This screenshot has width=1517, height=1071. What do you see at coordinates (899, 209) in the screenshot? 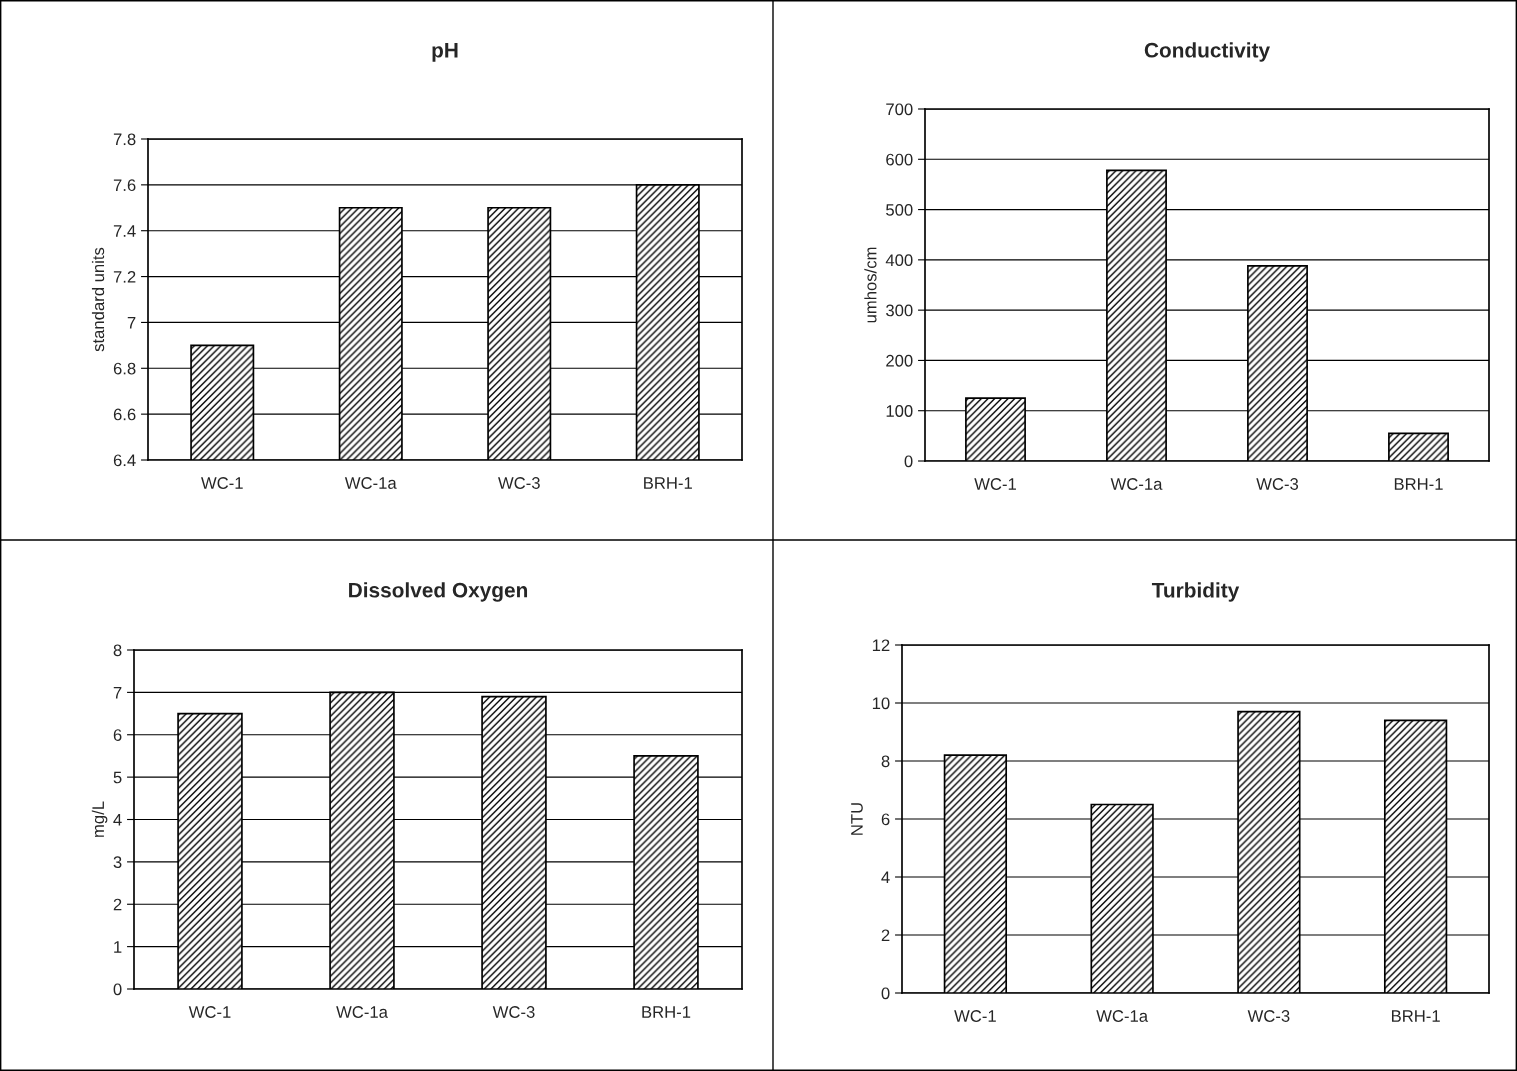
I see `y-tick-label: 500` at bounding box center [899, 209].